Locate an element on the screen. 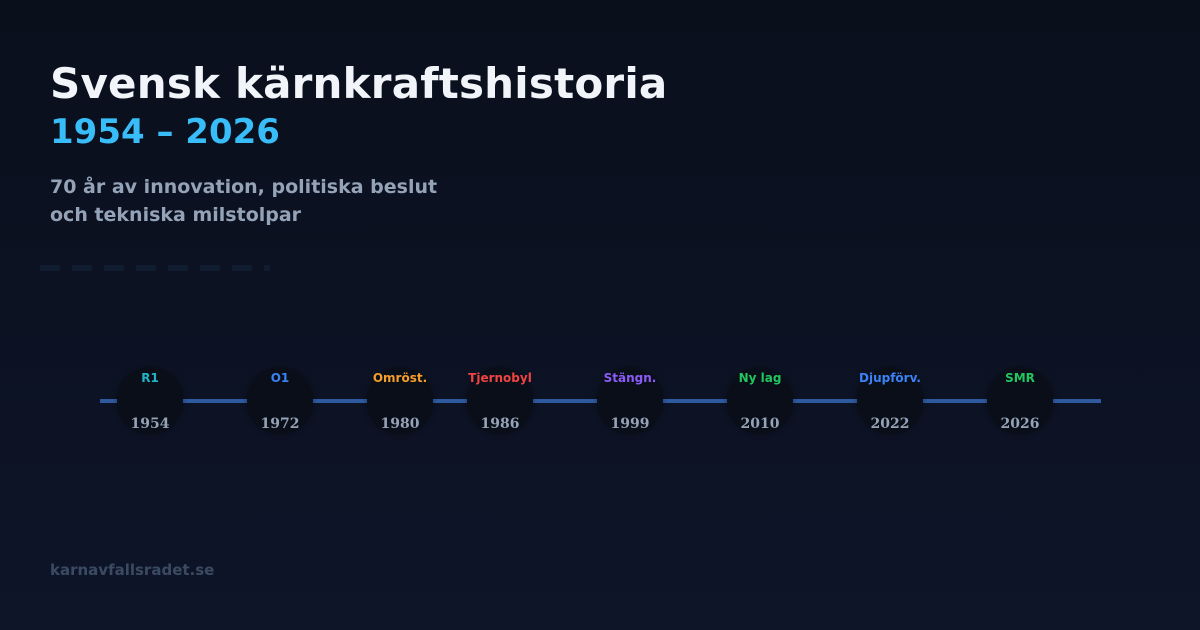 This screenshot has height=630, width=1200. page-title: Svensk kärnkraftshistoria is located at coordinates (359, 83).